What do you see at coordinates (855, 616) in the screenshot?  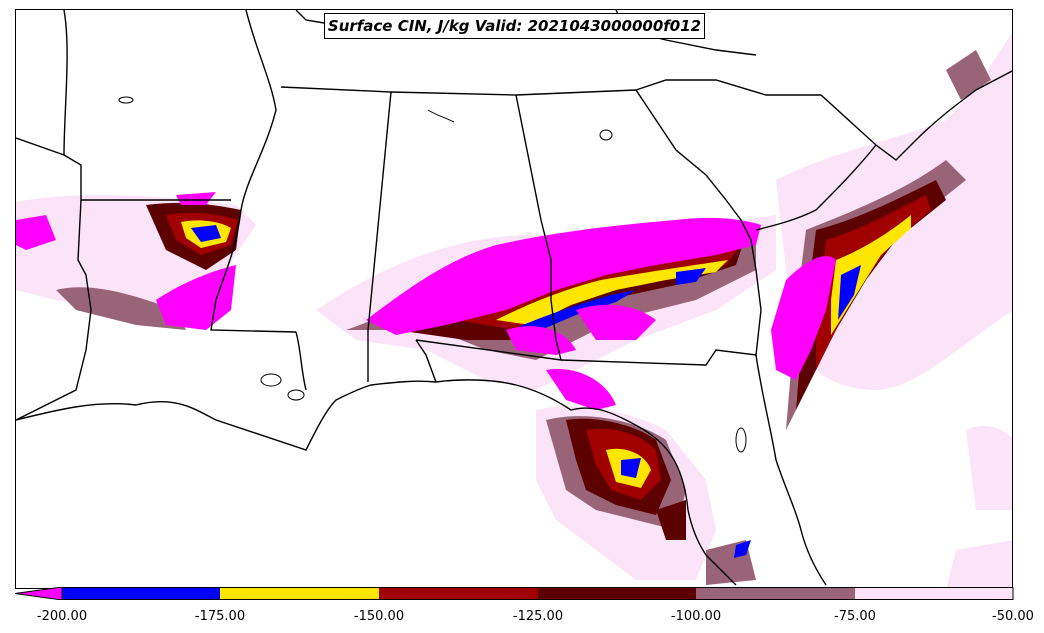 I see `colorbar-tick-label: -75.00` at bounding box center [855, 616].